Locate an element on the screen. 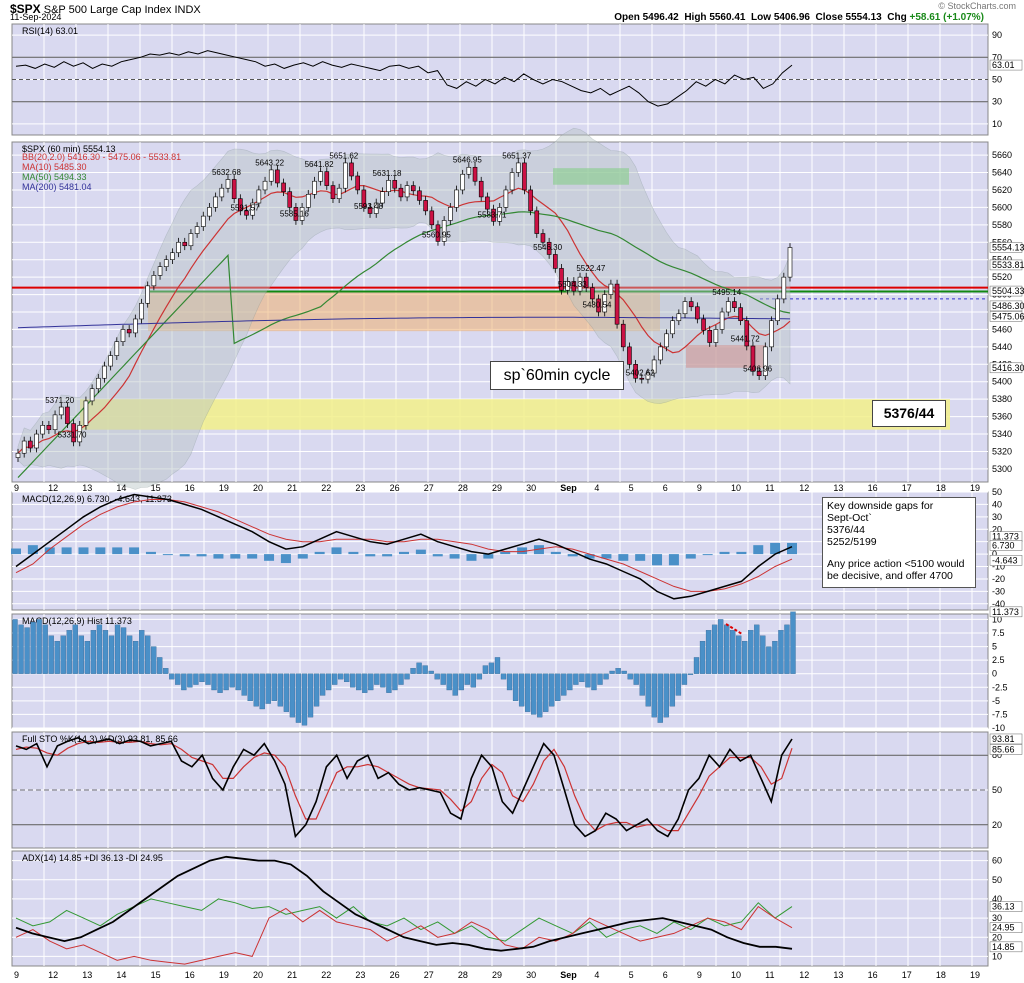  x-tick-label: 10 is located at coordinates (736, 488).